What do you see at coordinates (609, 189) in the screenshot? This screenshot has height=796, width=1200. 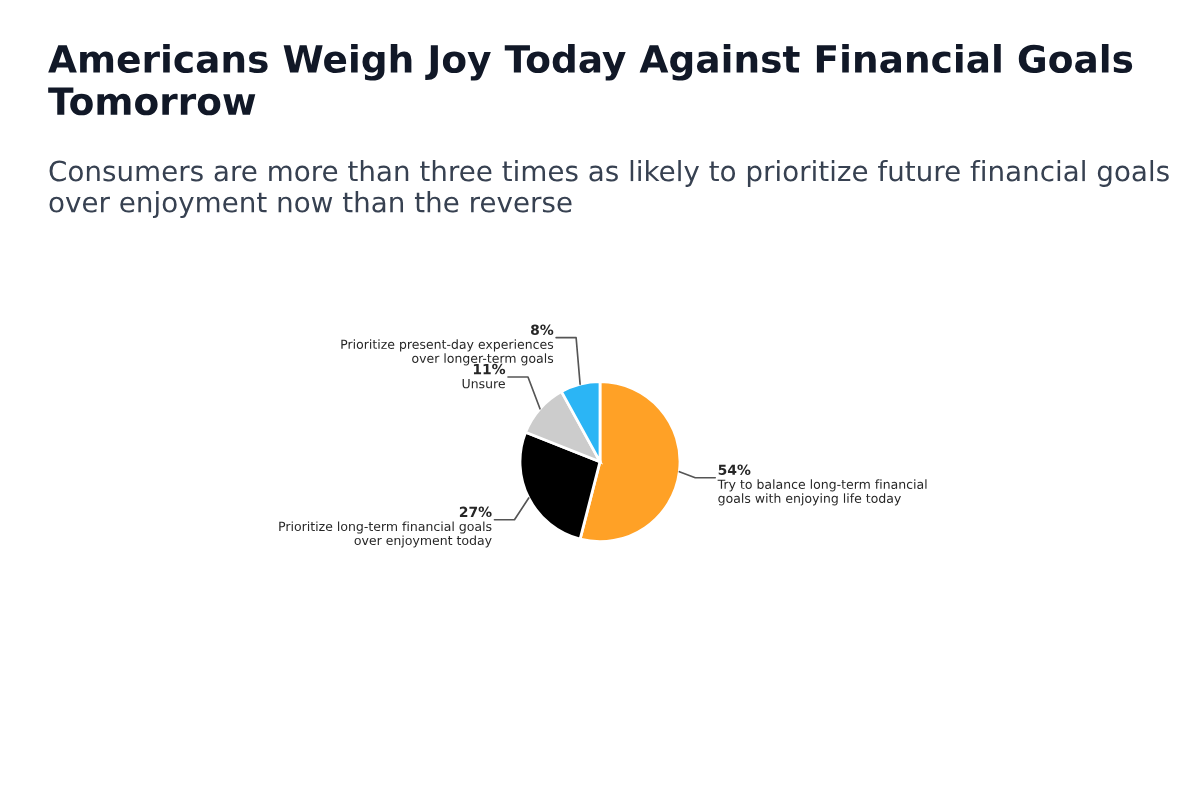 I see `chart-subtitle: Consumers are more than three times as likely to prioritize future financial goals over enjoyment now than the reverse` at bounding box center [609, 189].